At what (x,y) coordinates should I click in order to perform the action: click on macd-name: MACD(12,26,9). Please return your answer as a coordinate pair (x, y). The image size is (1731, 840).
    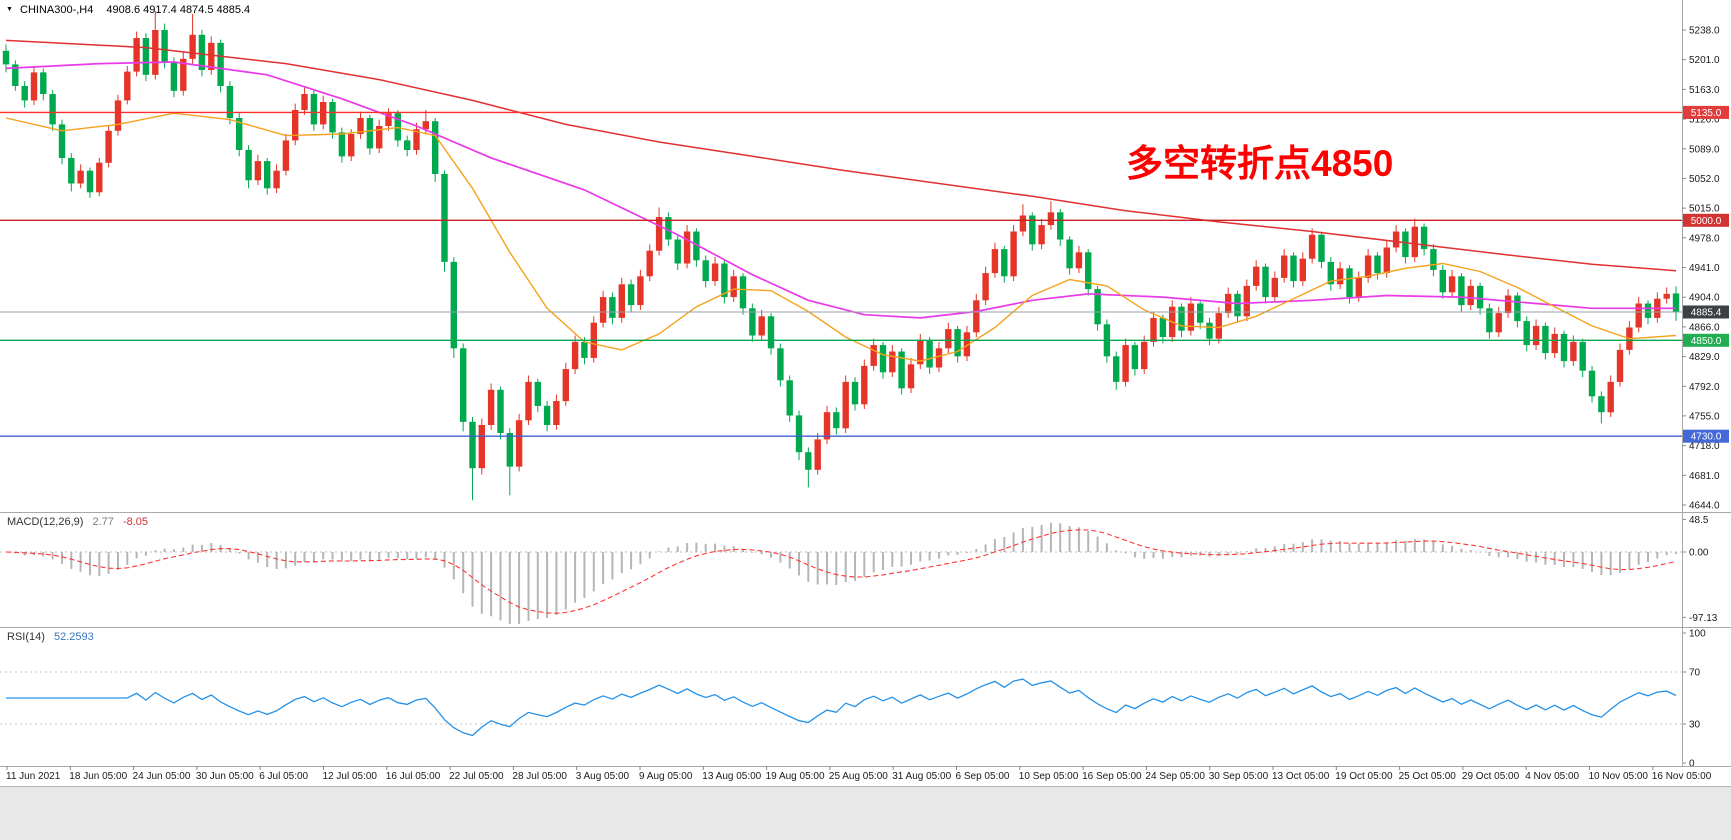
    Looking at the image, I should click on (45, 522).